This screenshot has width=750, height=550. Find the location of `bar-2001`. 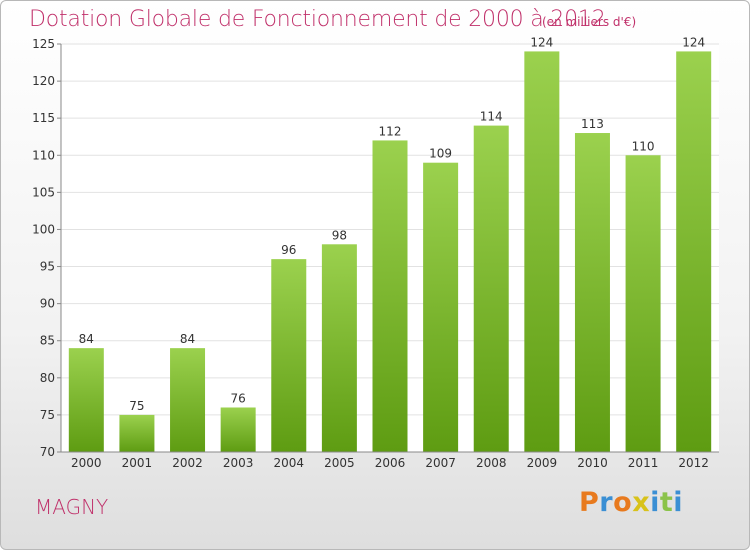

bar-2001 is located at coordinates (137, 433).